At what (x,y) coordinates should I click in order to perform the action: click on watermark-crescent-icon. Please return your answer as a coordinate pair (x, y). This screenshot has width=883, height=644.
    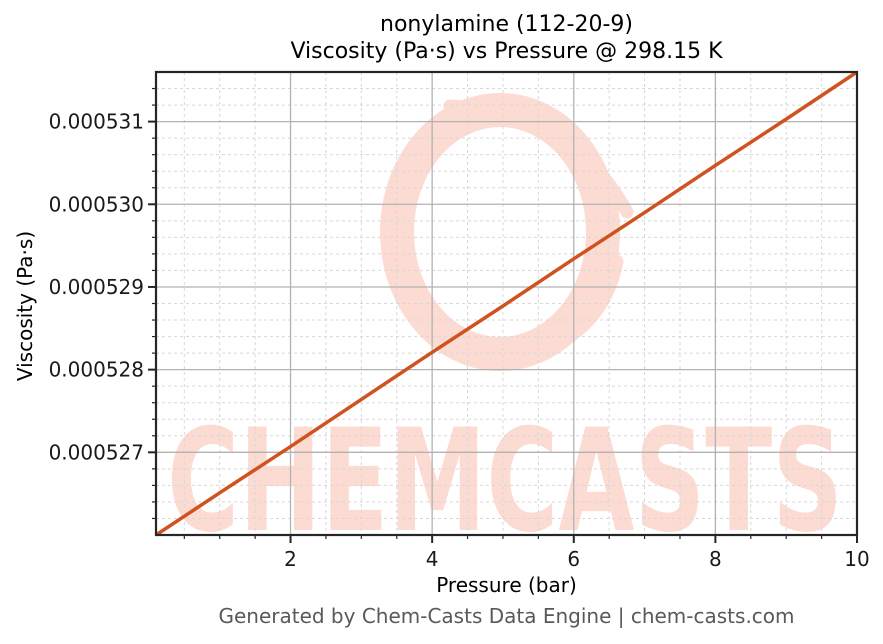
    Looking at the image, I should click on (575, 307).